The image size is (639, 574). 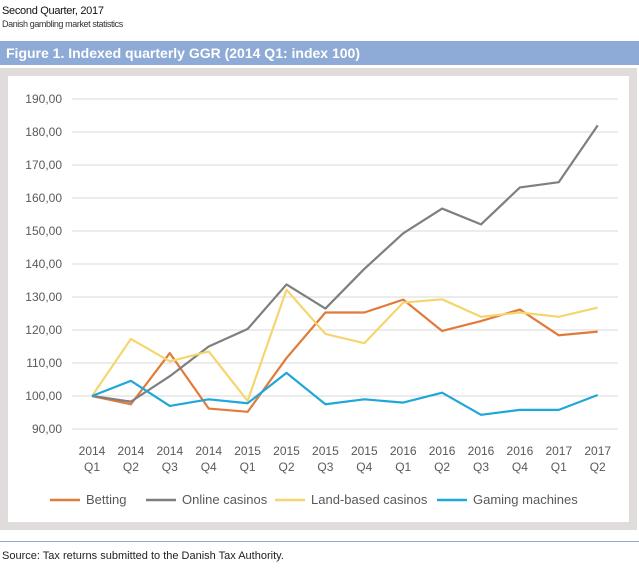 I want to click on divider, so click(x=319, y=541).